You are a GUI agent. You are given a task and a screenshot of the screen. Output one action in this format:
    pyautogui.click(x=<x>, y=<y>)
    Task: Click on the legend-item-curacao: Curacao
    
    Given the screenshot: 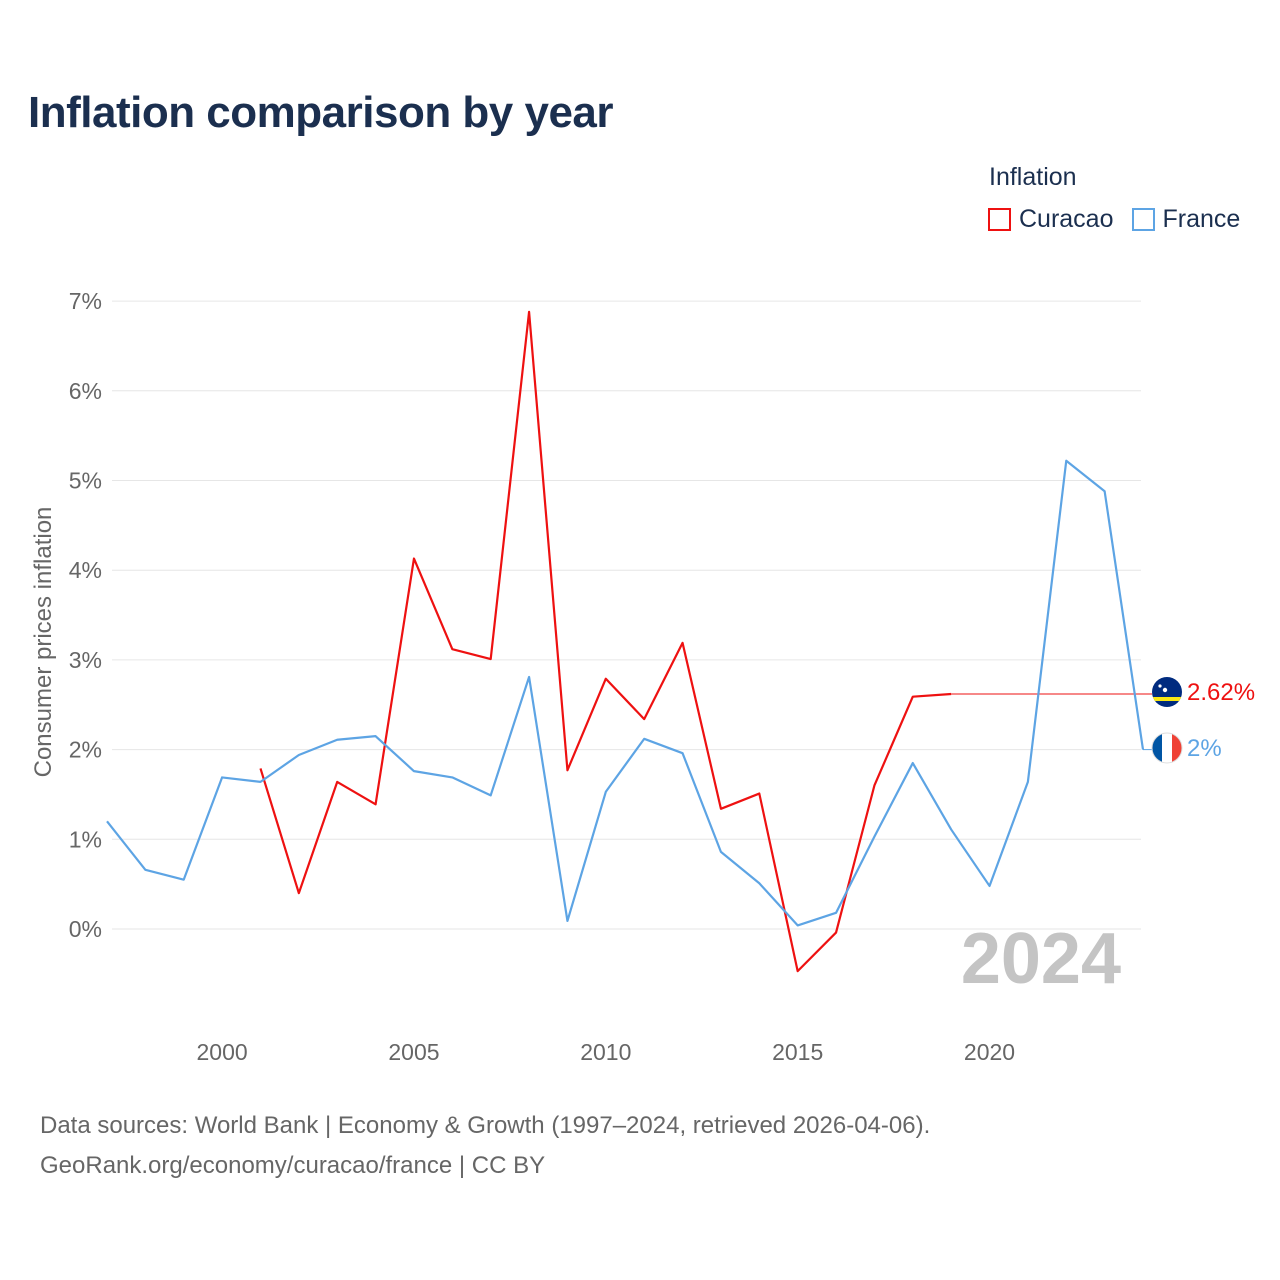 What is the action you would take?
    pyautogui.click(x=1051, y=219)
    